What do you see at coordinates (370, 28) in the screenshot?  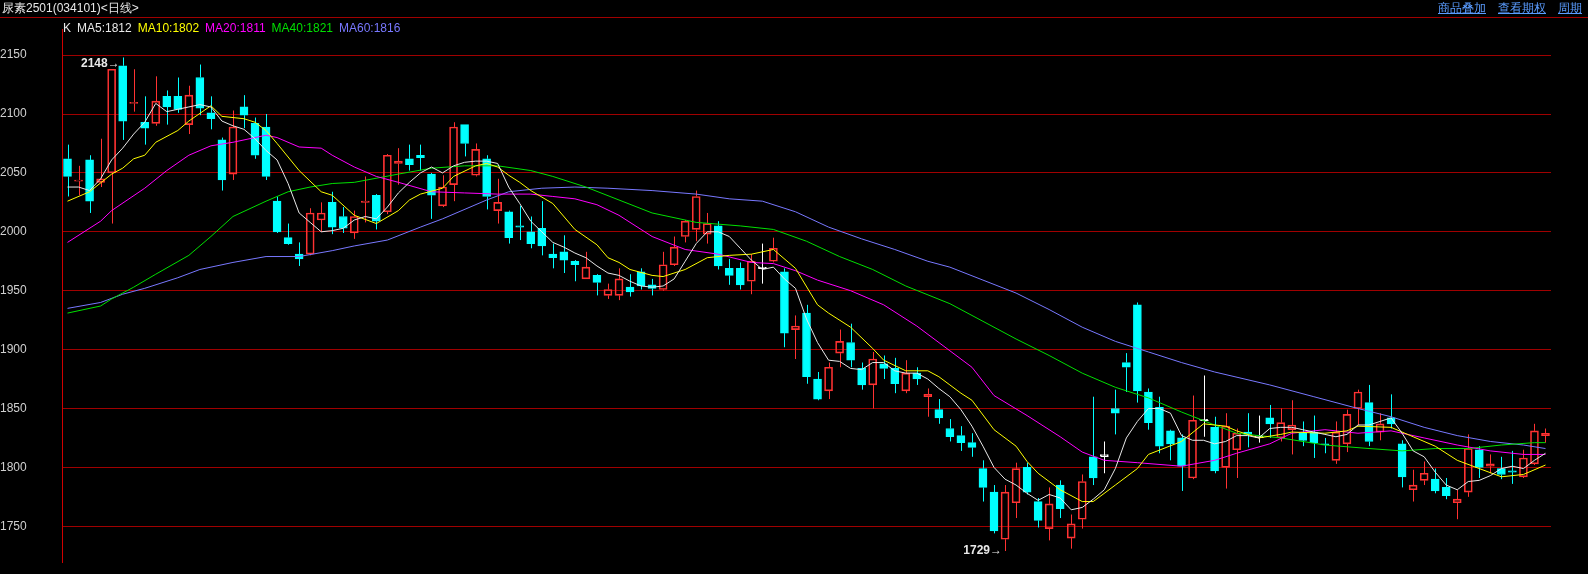 I see `text: MA60:1816` at bounding box center [370, 28].